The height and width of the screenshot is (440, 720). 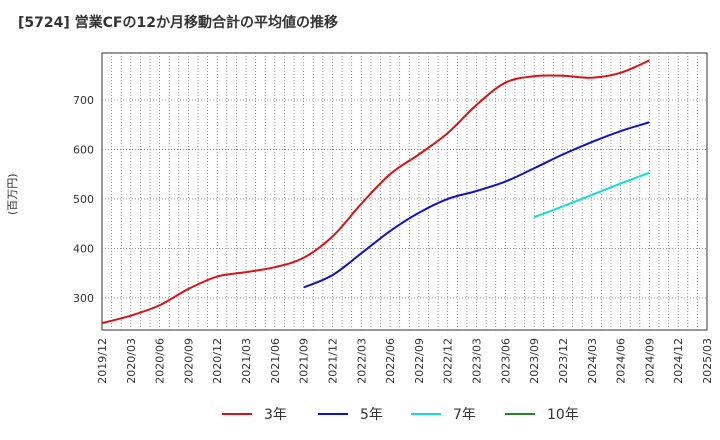 What do you see at coordinates (83, 100) in the screenshot?
I see `y-tick-label: 700` at bounding box center [83, 100].